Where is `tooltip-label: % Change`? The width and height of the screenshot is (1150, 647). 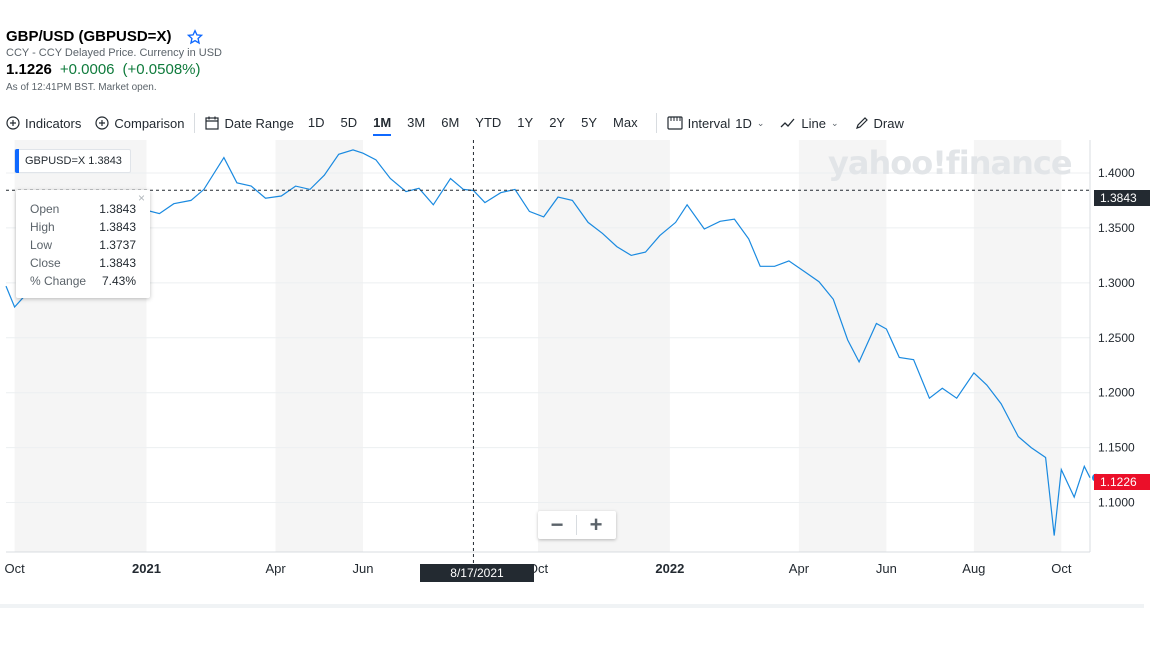 tooltip-label: % Change is located at coordinates (58, 281).